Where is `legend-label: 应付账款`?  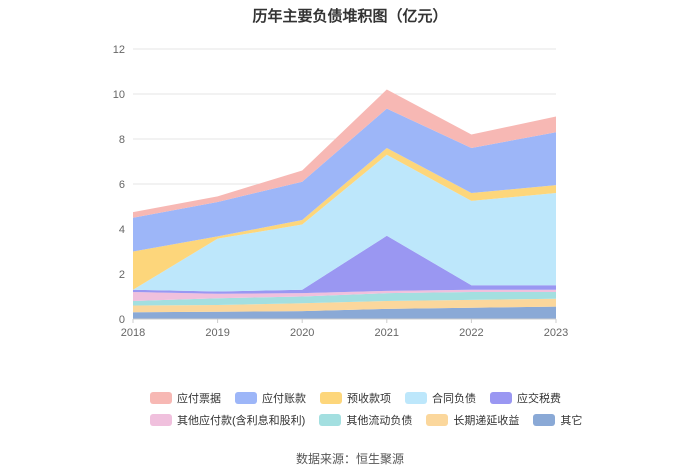
legend-label: 应付账款 is located at coordinates (284, 399).